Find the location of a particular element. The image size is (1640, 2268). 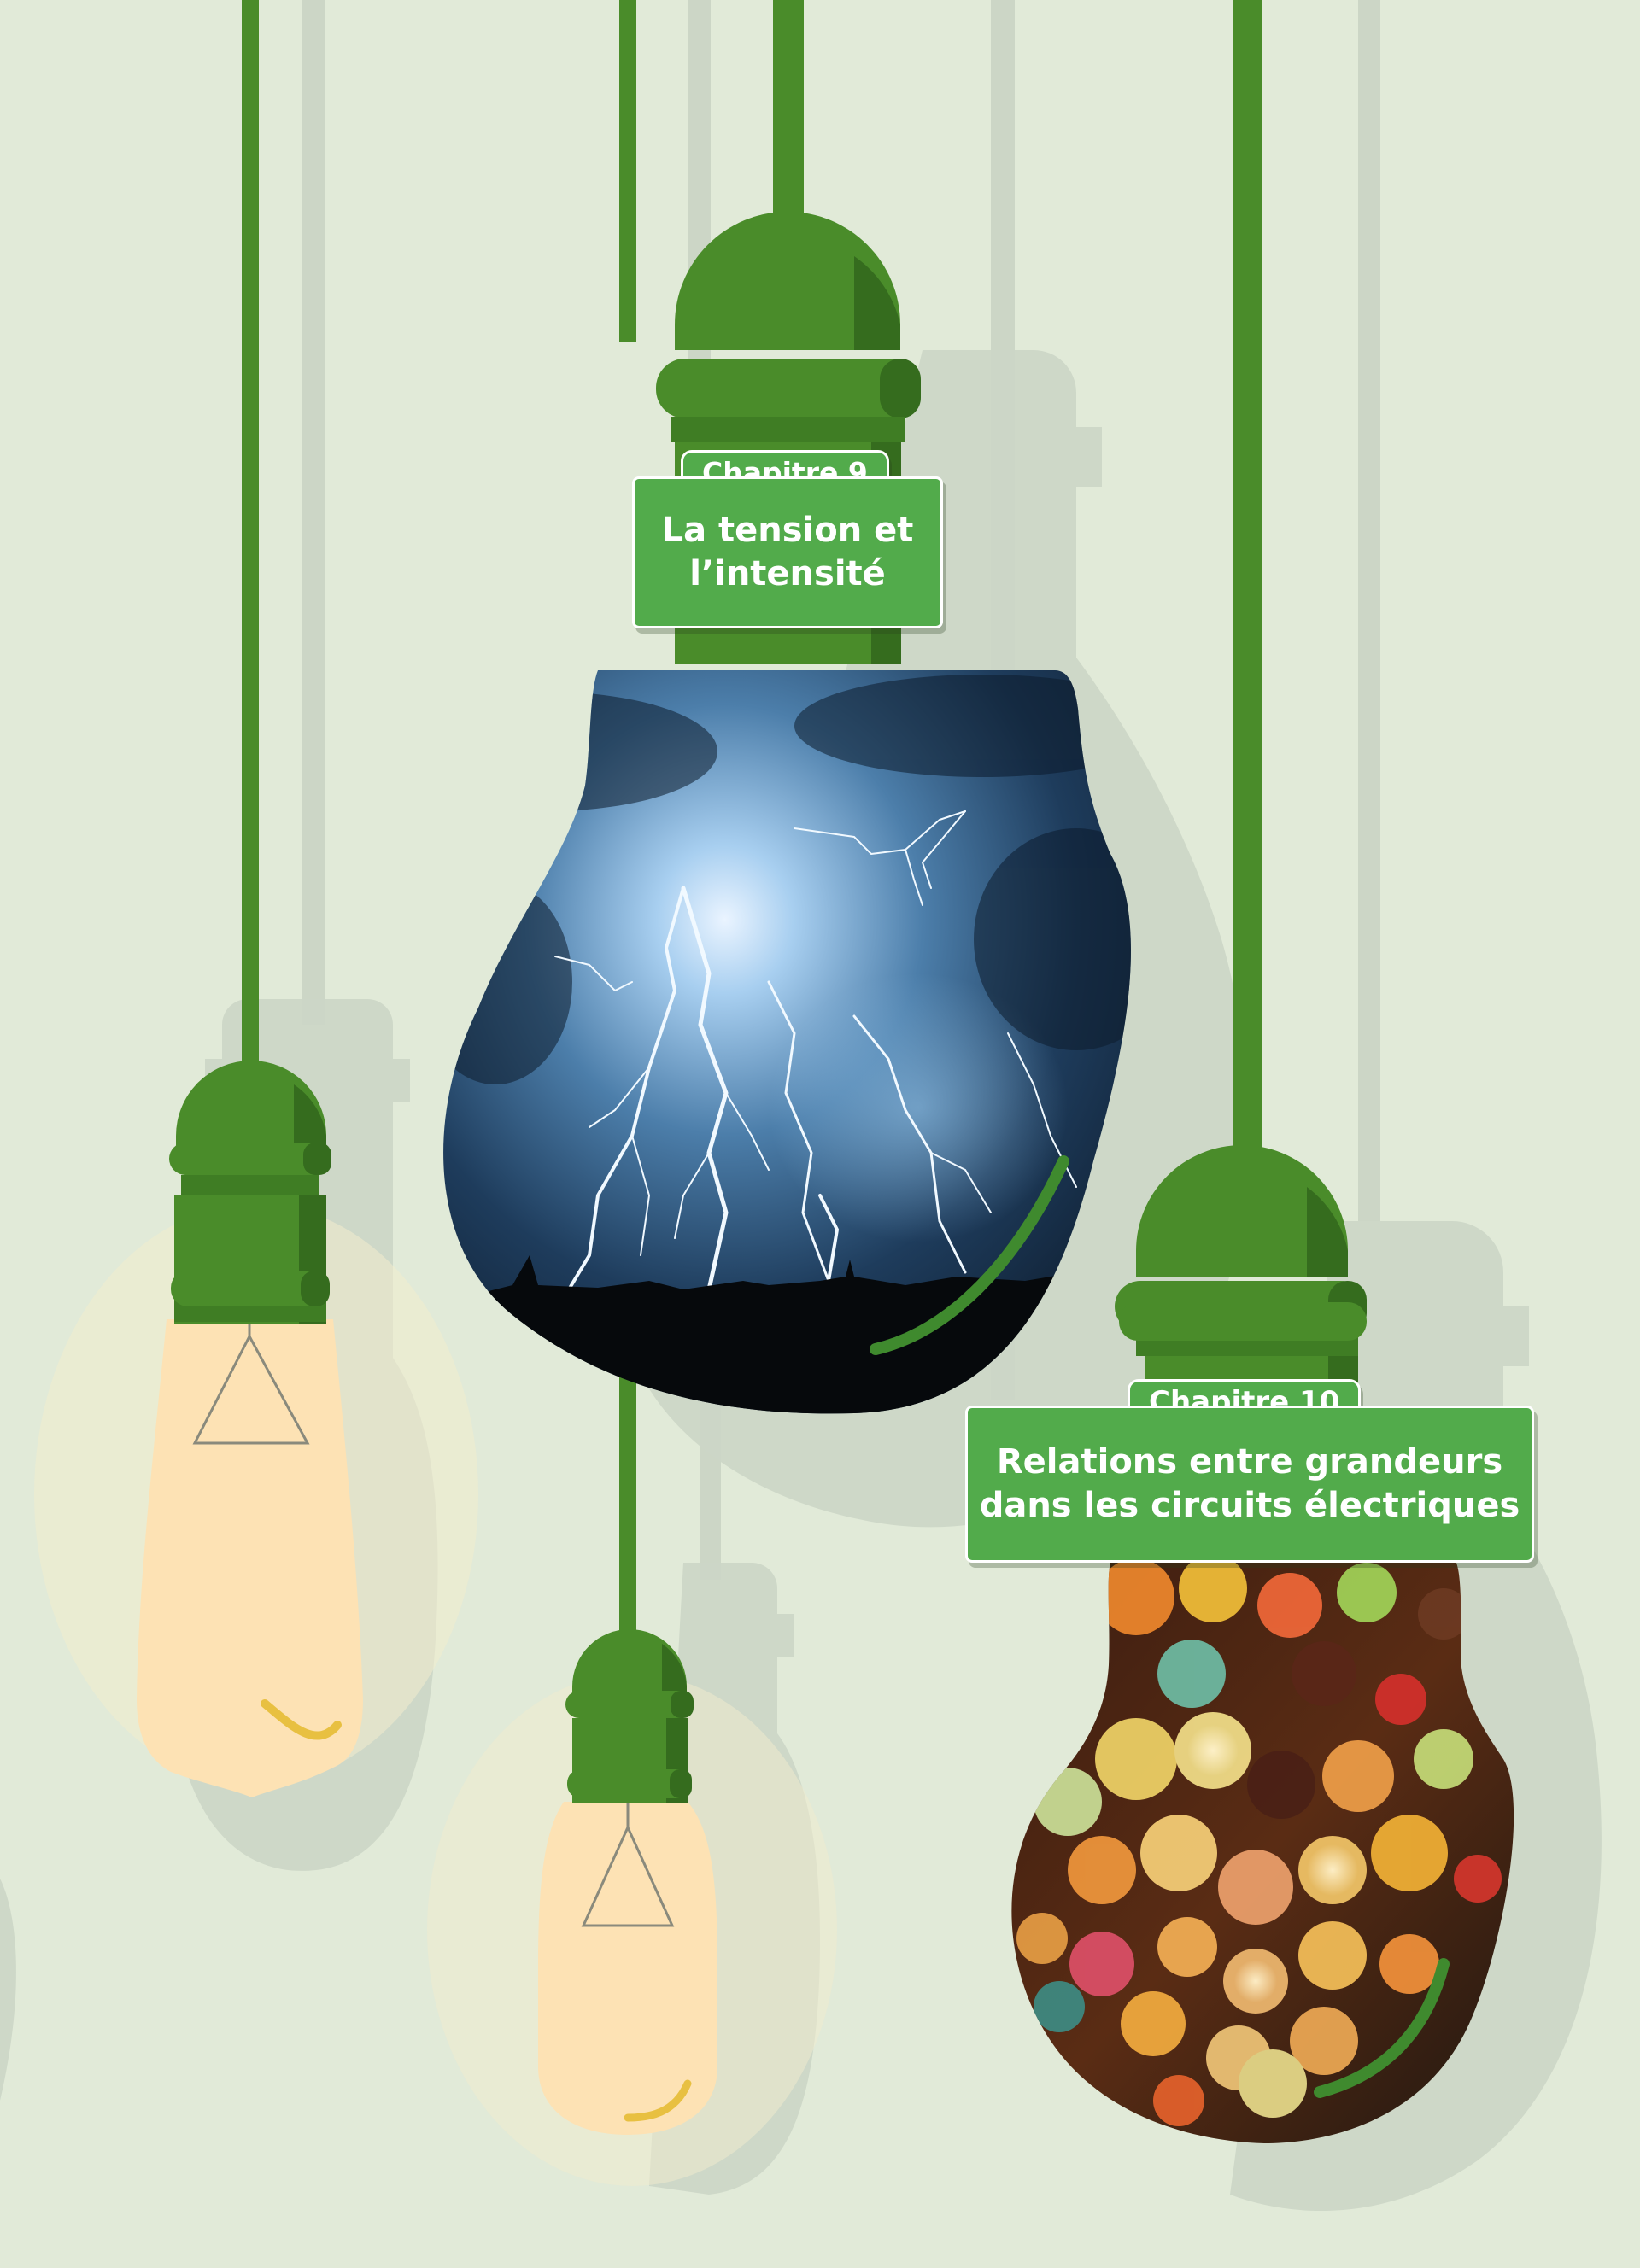

chapter-10-title-line-1: Relations entre grandeurs is located at coordinates (1249, 1461).